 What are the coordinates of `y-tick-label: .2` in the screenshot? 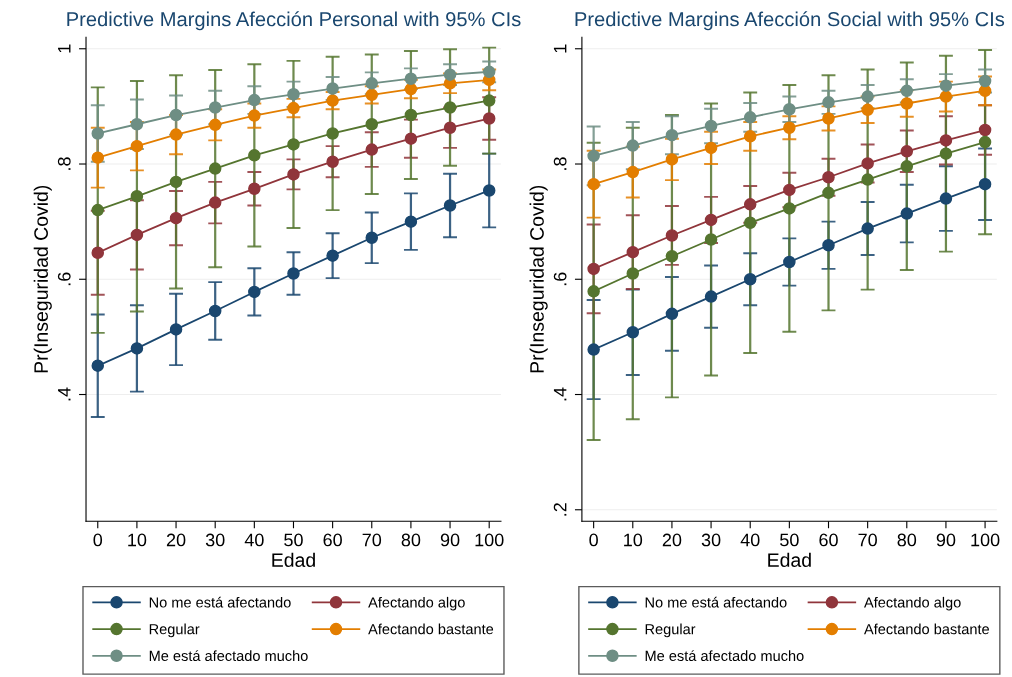 It's located at (560, 509).